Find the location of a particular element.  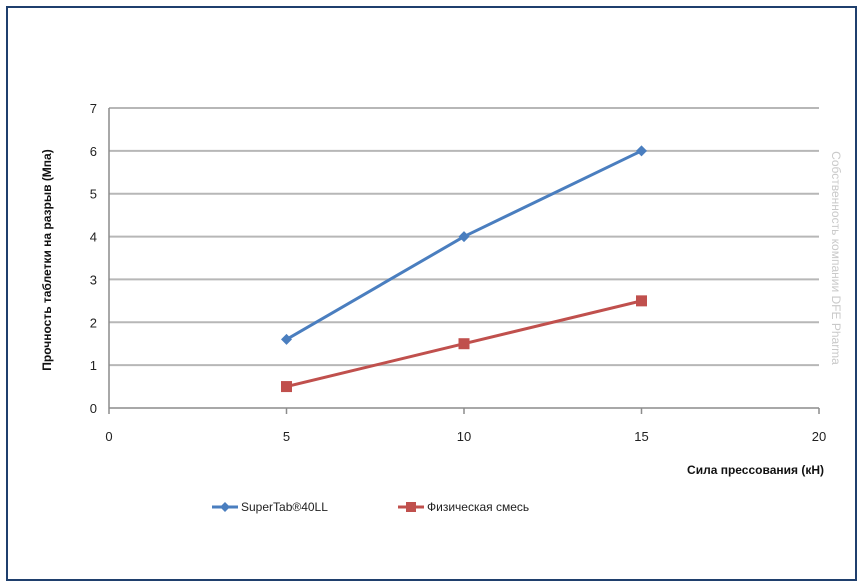

legend-label-supertab: SuperTab®40LL is located at coordinates (284, 507).